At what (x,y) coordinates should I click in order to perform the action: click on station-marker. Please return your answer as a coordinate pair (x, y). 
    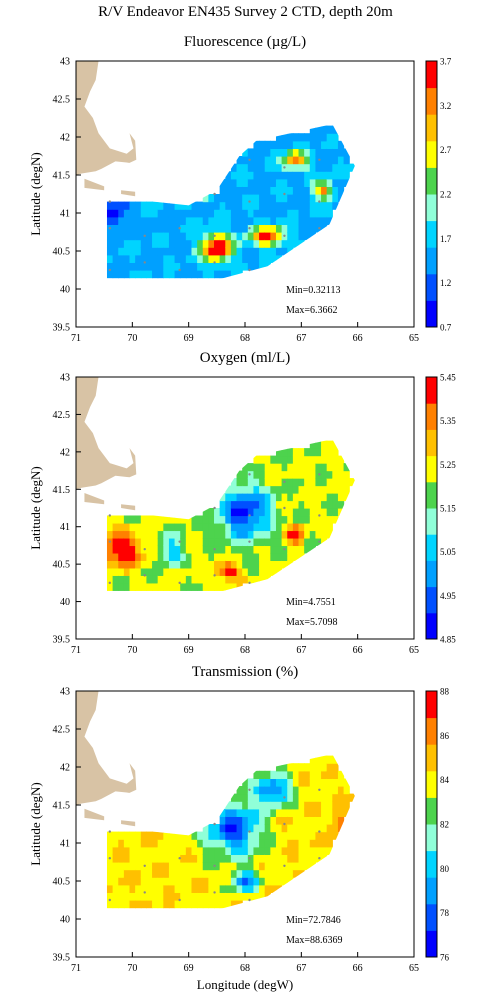
    Looking at the image, I should click on (214, 508).